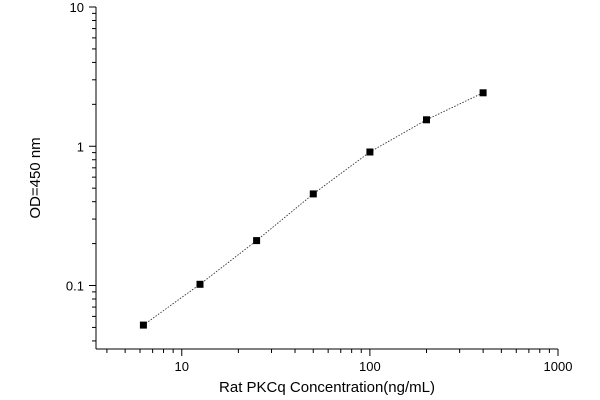  I want to click on y-tick-label: 0.1, so click(75, 286).